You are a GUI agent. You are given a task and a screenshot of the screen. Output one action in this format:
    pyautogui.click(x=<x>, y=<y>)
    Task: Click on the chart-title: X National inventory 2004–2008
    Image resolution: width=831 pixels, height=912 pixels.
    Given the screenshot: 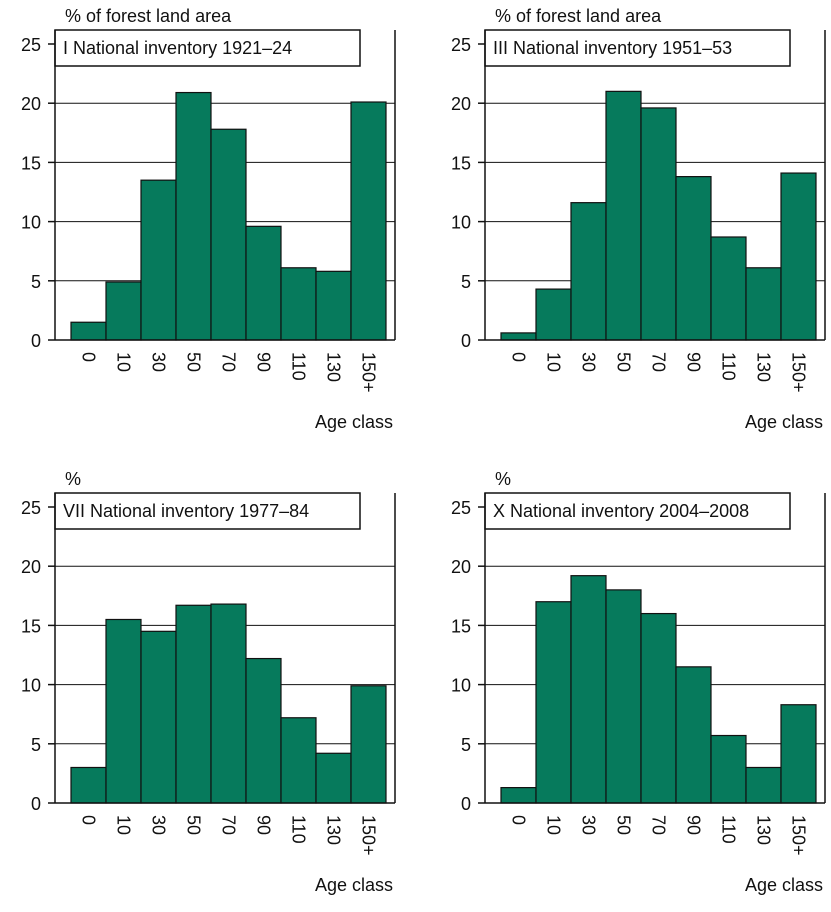 What is the action you would take?
    pyautogui.click(x=621, y=511)
    